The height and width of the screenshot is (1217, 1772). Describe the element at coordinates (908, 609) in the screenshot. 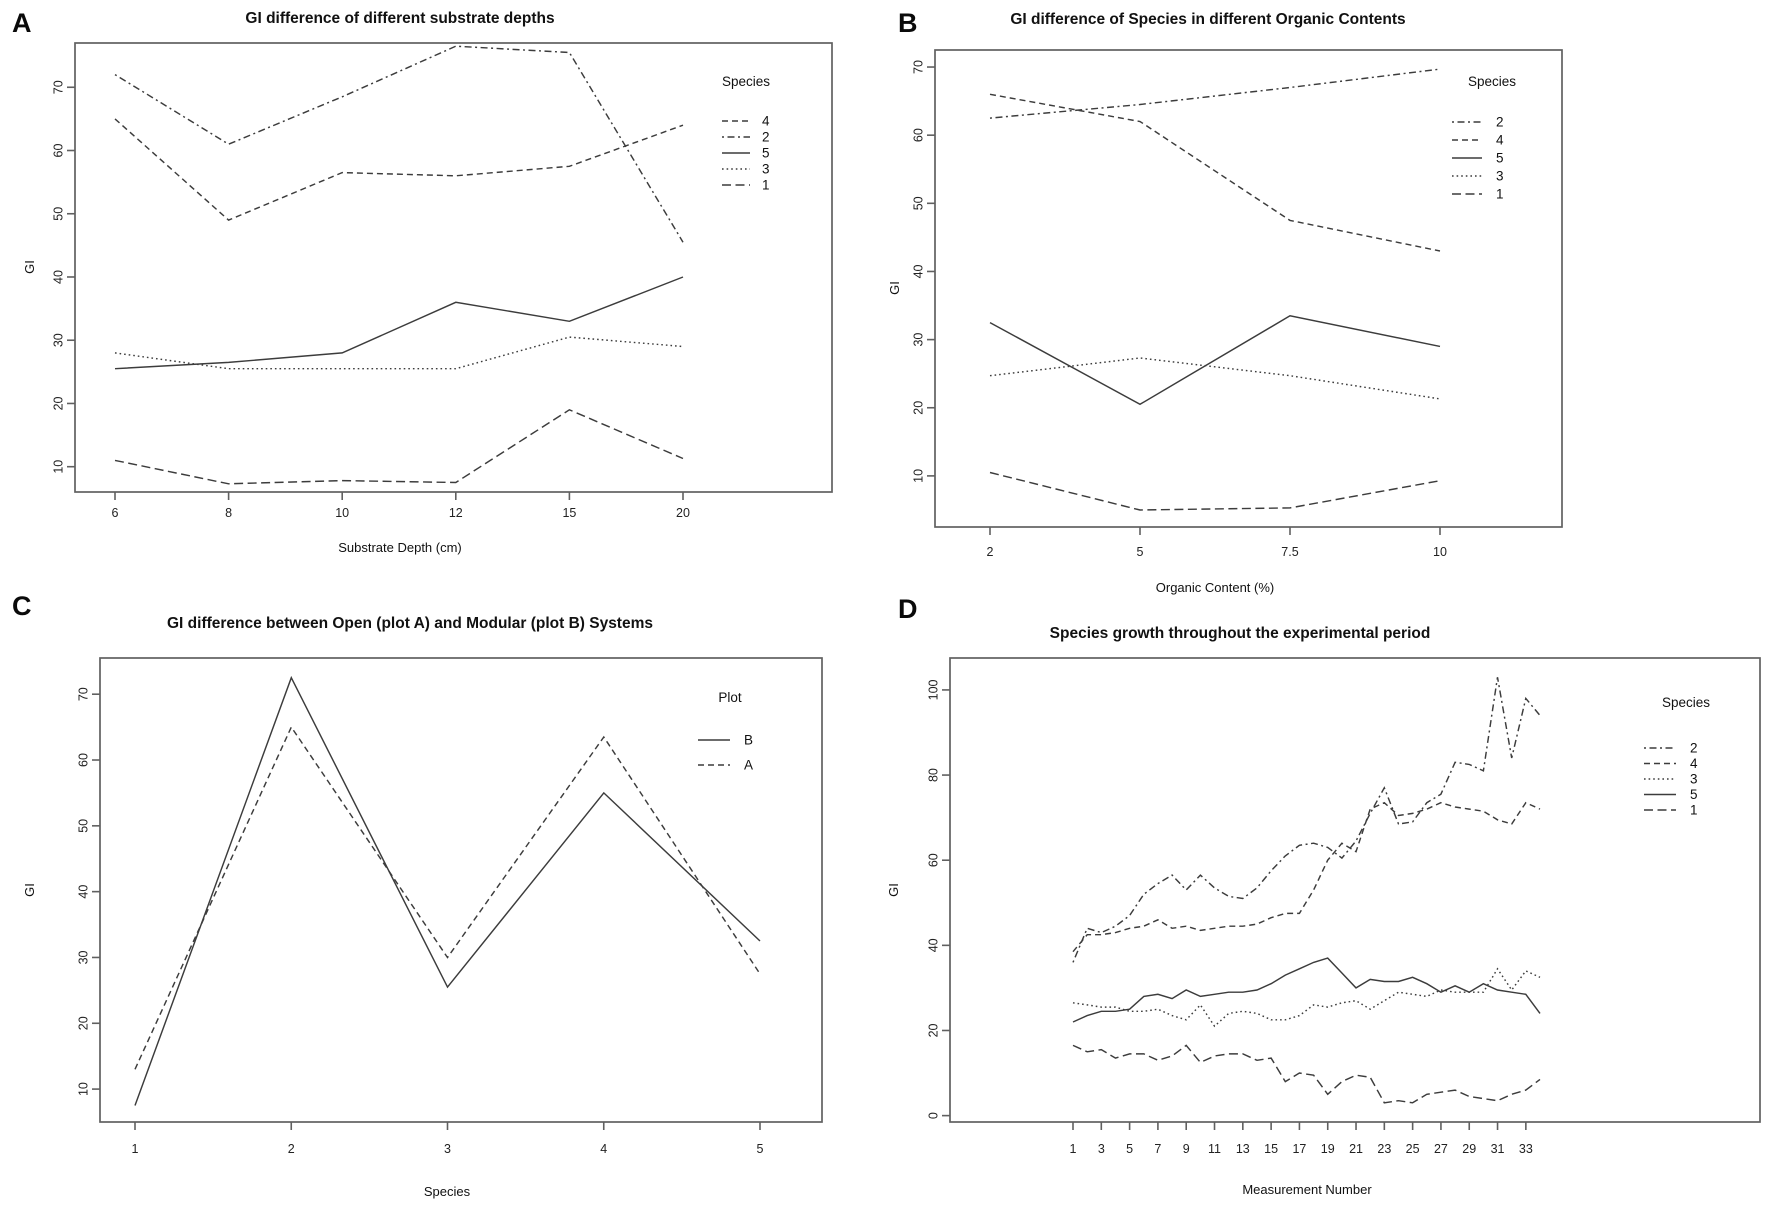

I see `panel-label-d: D` at that location.